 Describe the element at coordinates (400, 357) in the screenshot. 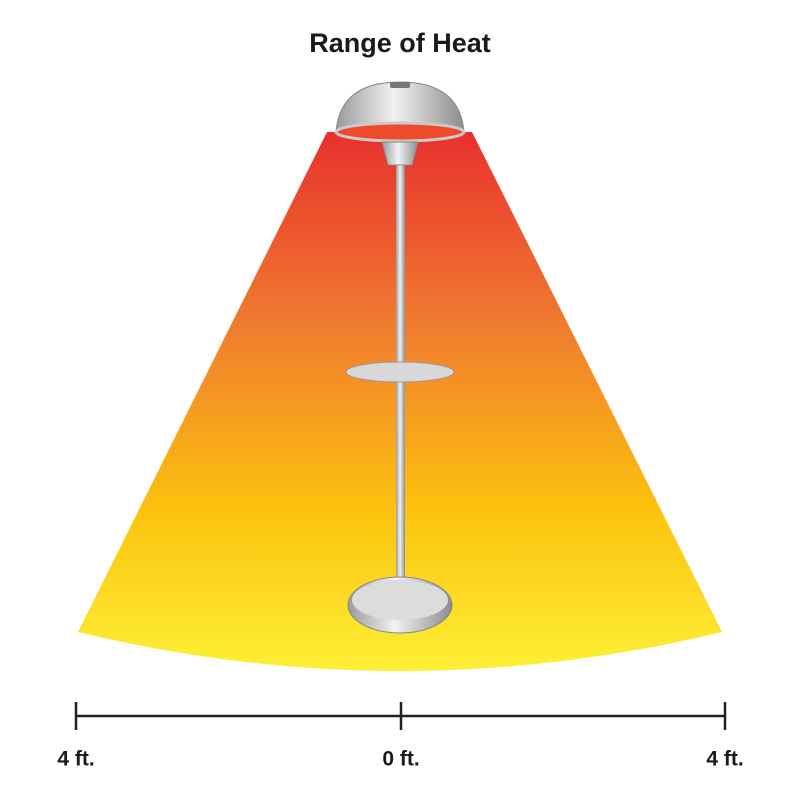

I see `heater` at that location.